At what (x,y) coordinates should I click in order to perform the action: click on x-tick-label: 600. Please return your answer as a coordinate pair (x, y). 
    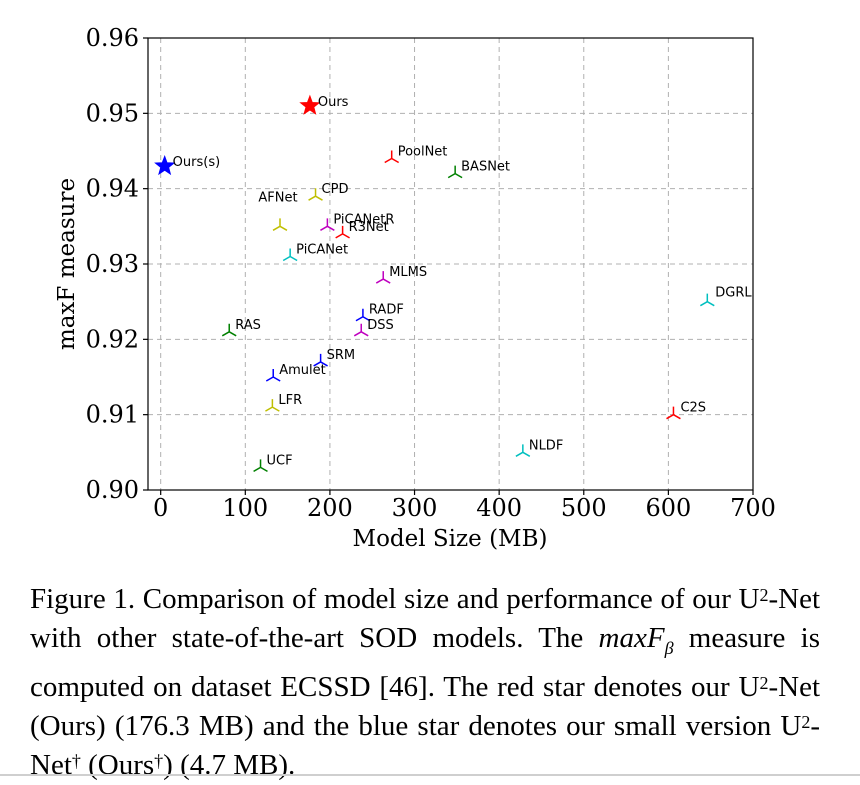
    Looking at the image, I should click on (668, 508).